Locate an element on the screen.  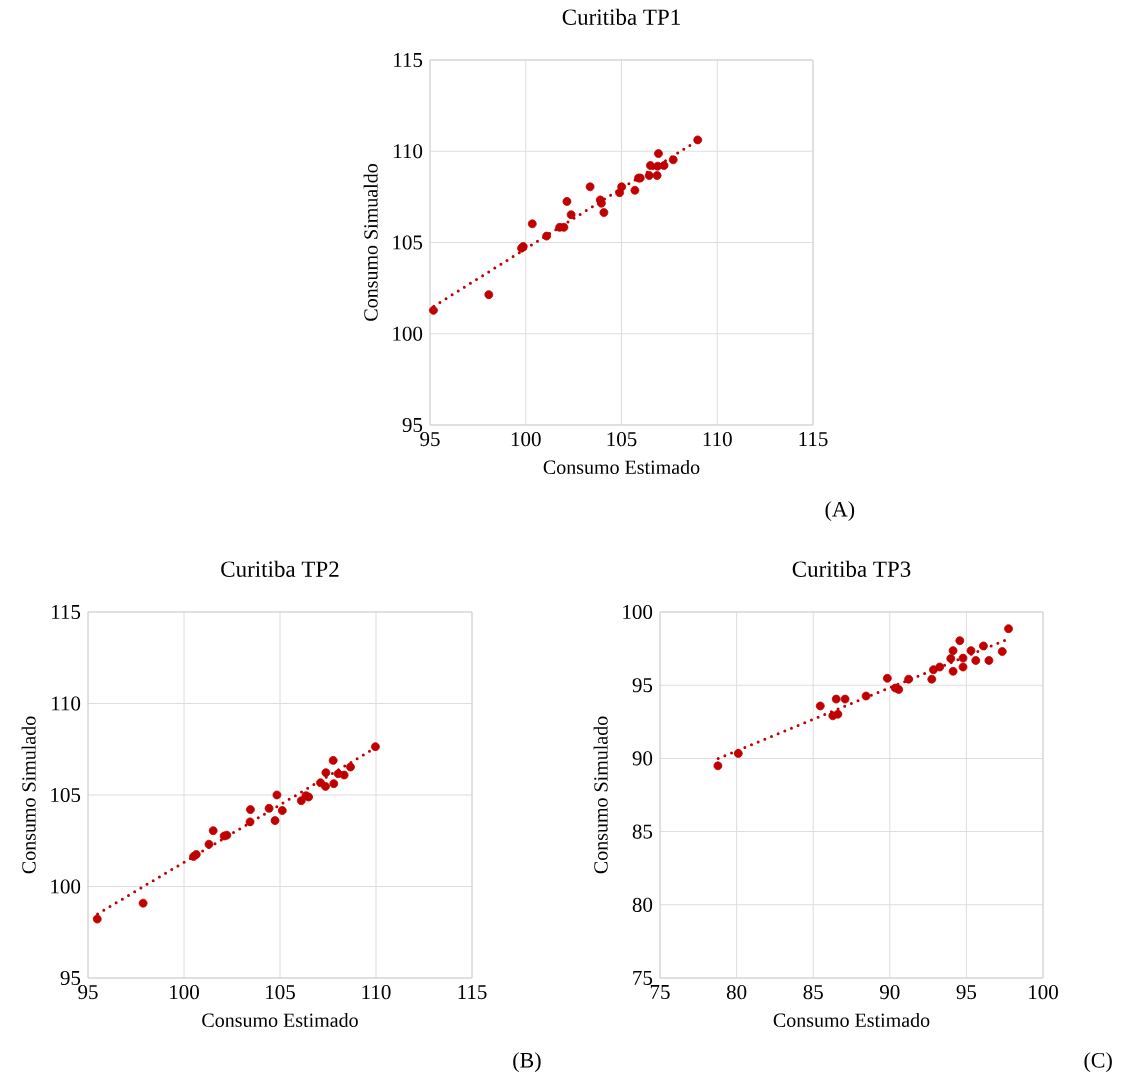
y-tick-label: 85 is located at coordinates (642, 831).